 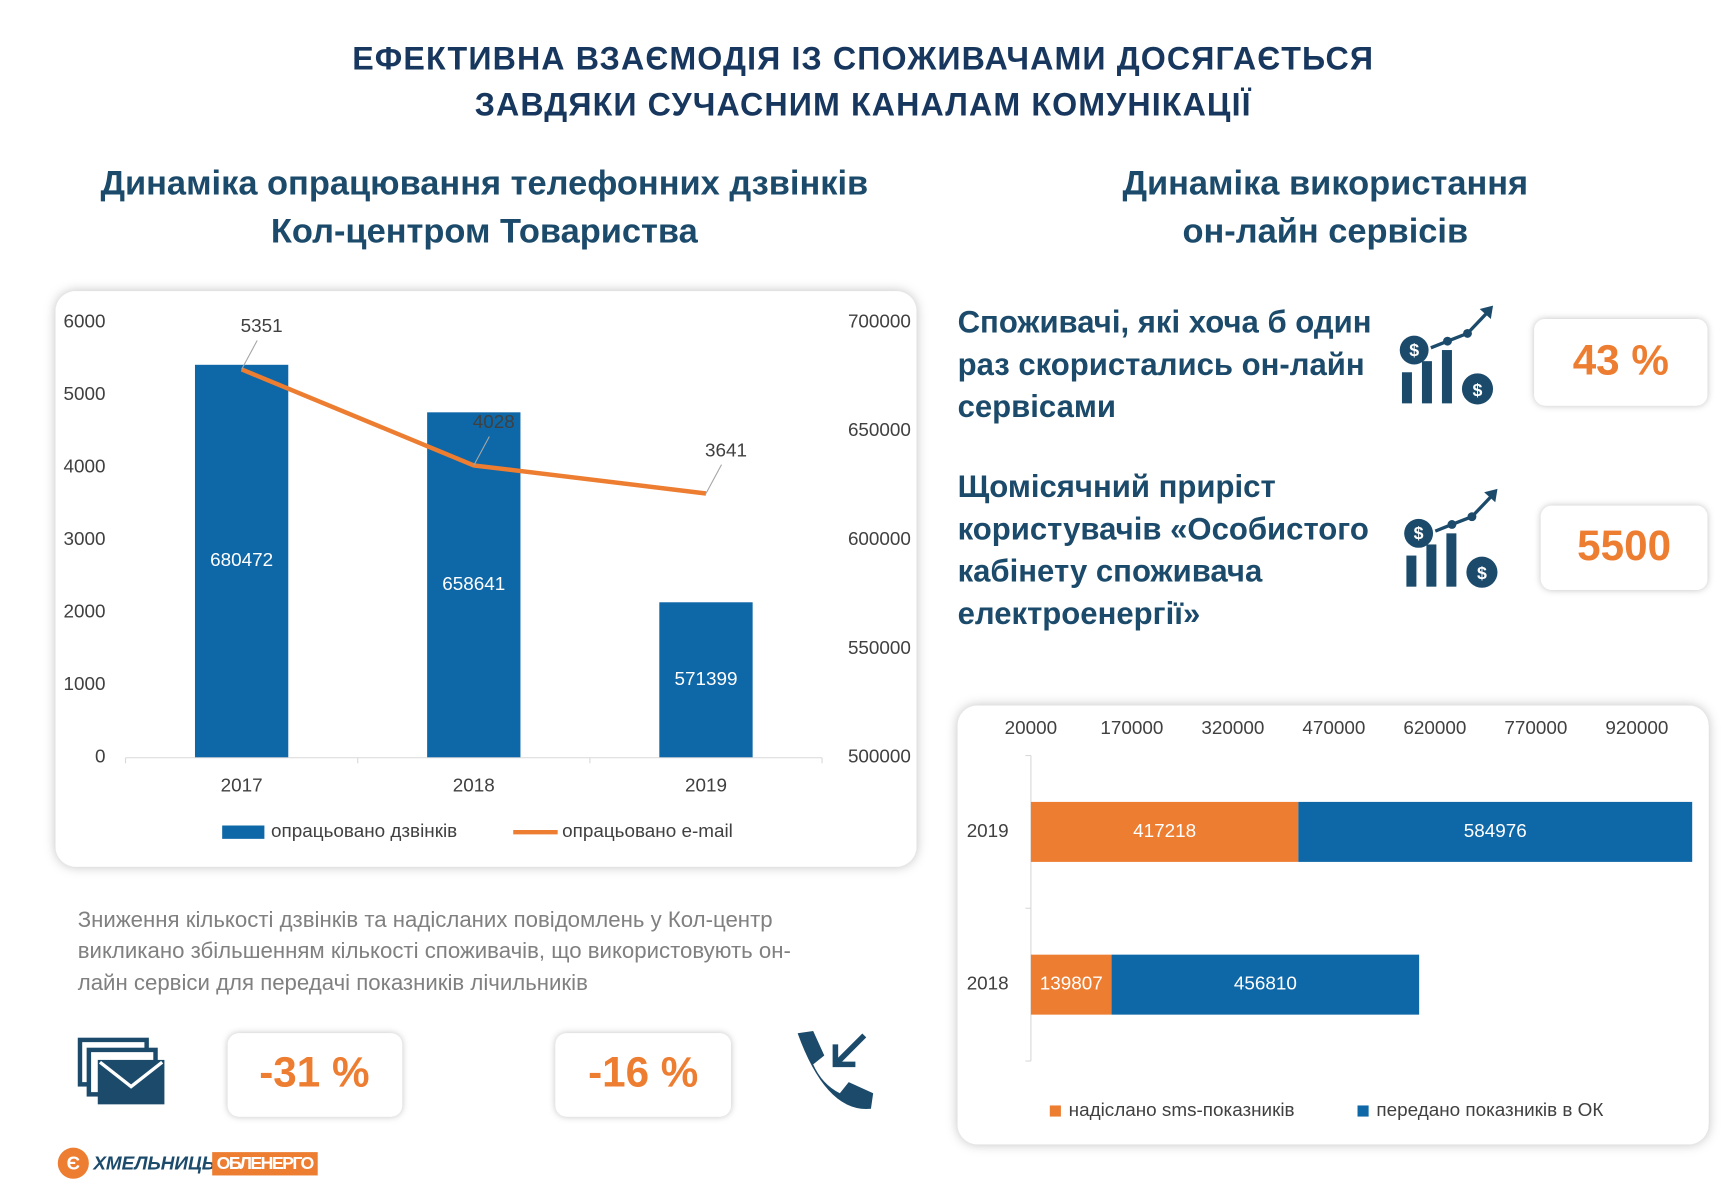 What do you see at coordinates (364, 831) in the screenshot?
I see `legend-label: опрацьовано дзвінків` at bounding box center [364, 831].